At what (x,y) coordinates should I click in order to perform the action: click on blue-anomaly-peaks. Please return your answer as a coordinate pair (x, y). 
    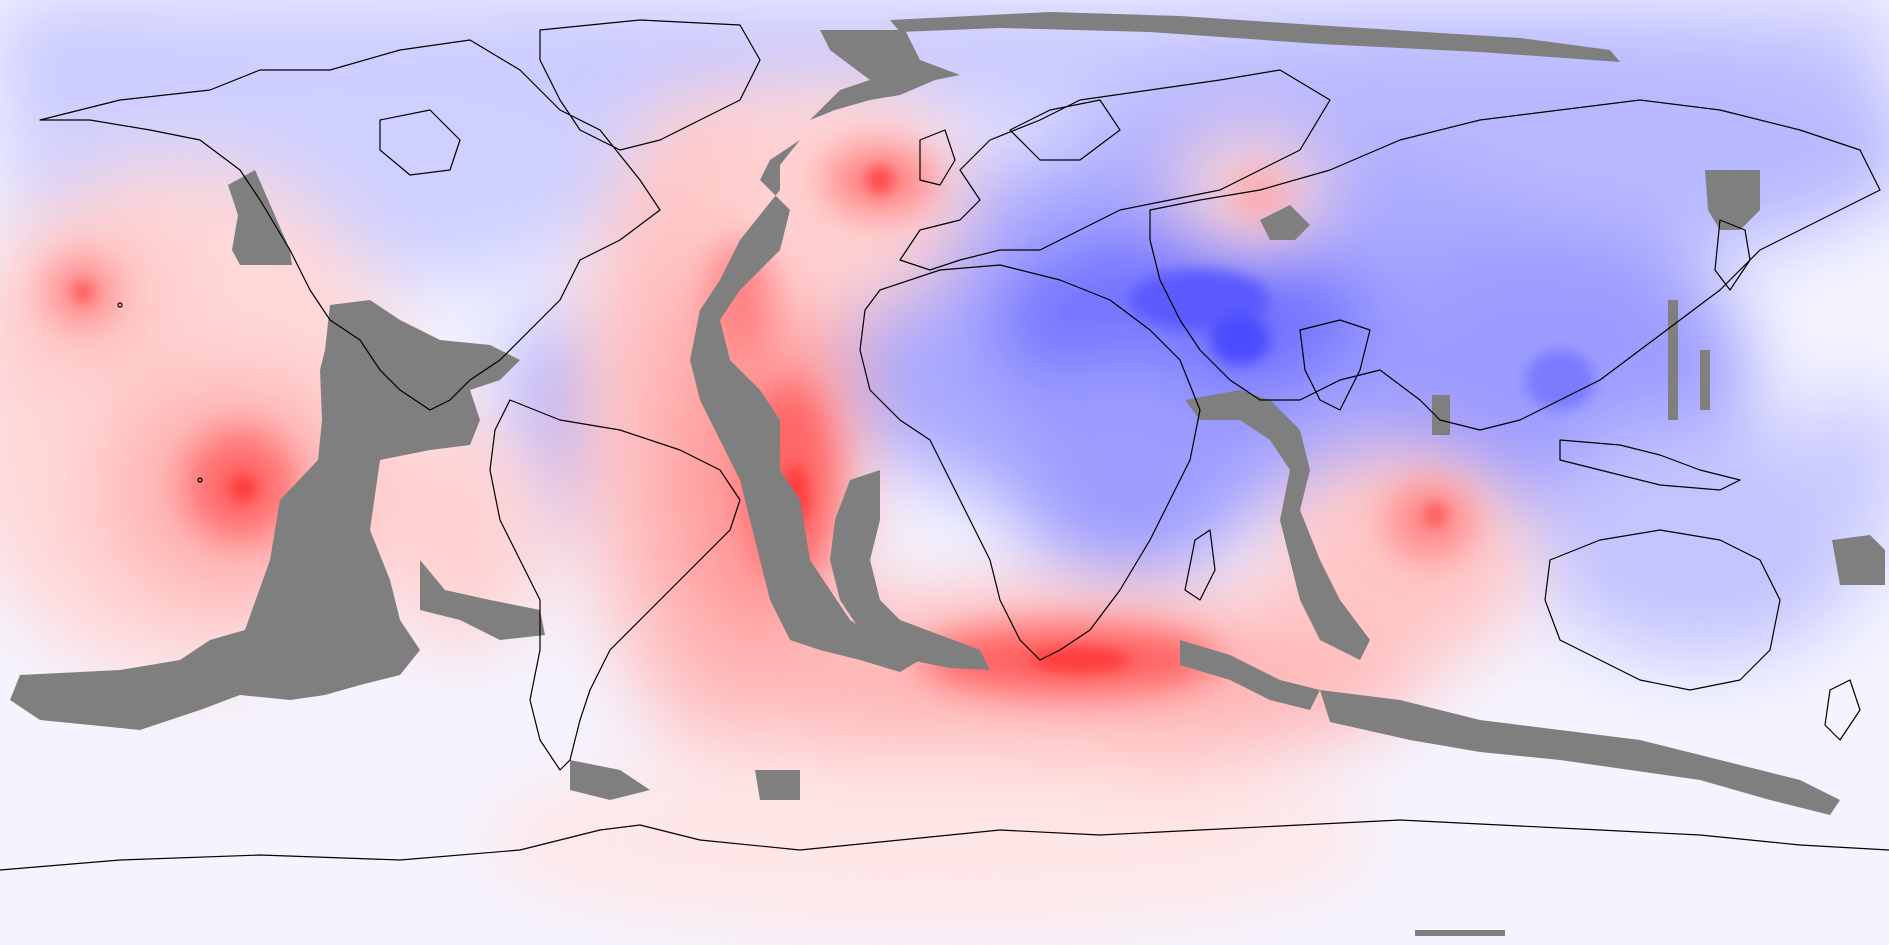
    Looking at the image, I should click on (1362, 340).